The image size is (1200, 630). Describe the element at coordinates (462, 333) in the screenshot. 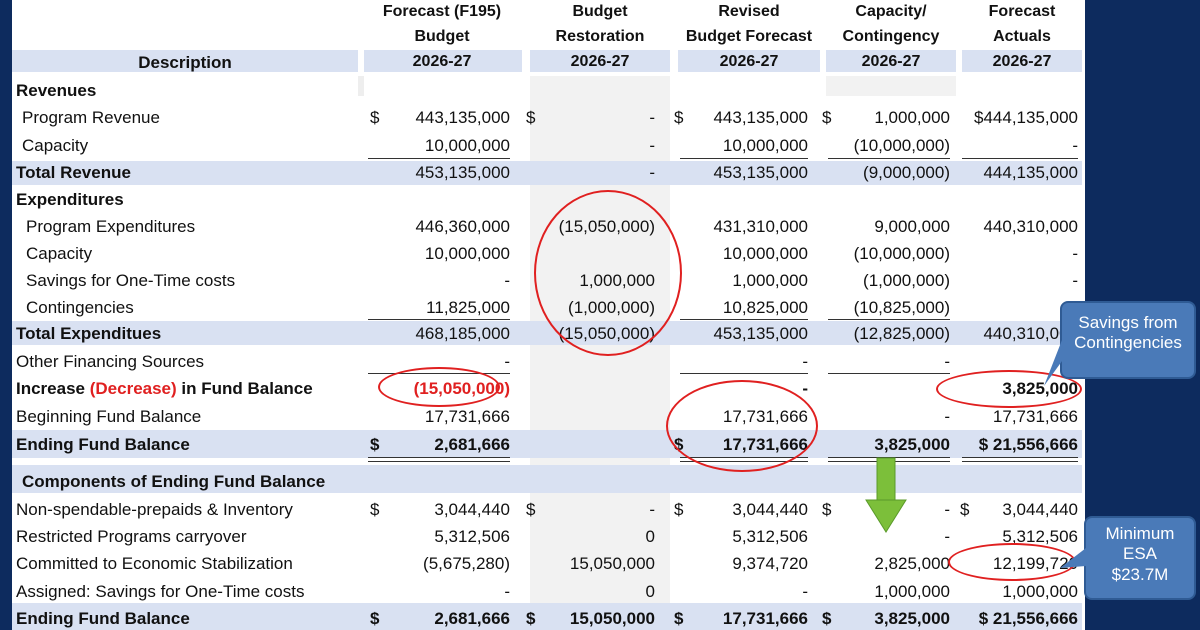

I see `value-cell: 468,185,000` at that location.